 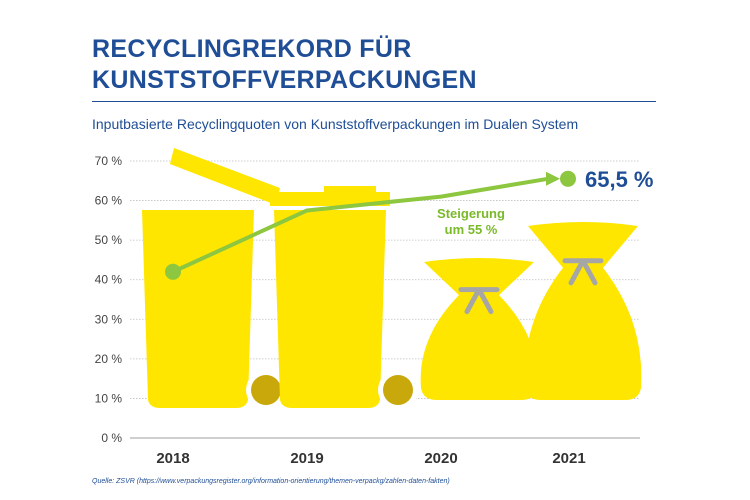 I want to click on y-tick-label: 70 %, so click(x=109, y=161).